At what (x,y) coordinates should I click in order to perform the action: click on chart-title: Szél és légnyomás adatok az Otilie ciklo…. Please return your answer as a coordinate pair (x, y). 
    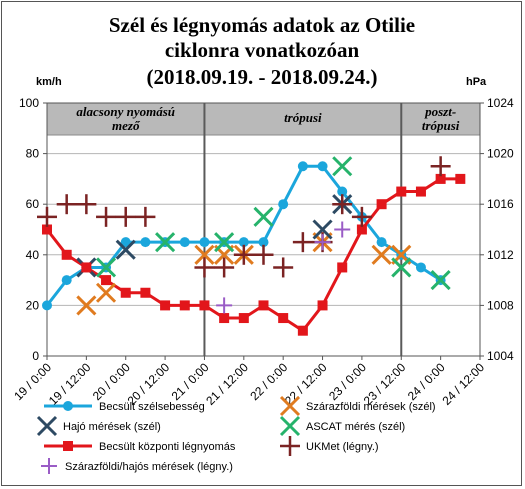
    Looking at the image, I should click on (262, 51).